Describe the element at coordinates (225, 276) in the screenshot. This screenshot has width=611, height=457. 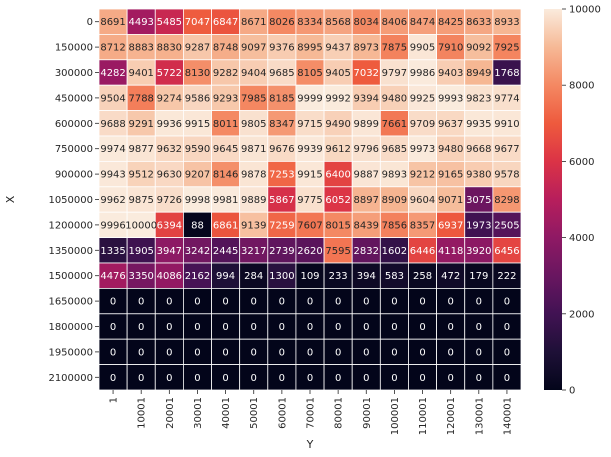
I see `cell-value-label: 994` at that location.